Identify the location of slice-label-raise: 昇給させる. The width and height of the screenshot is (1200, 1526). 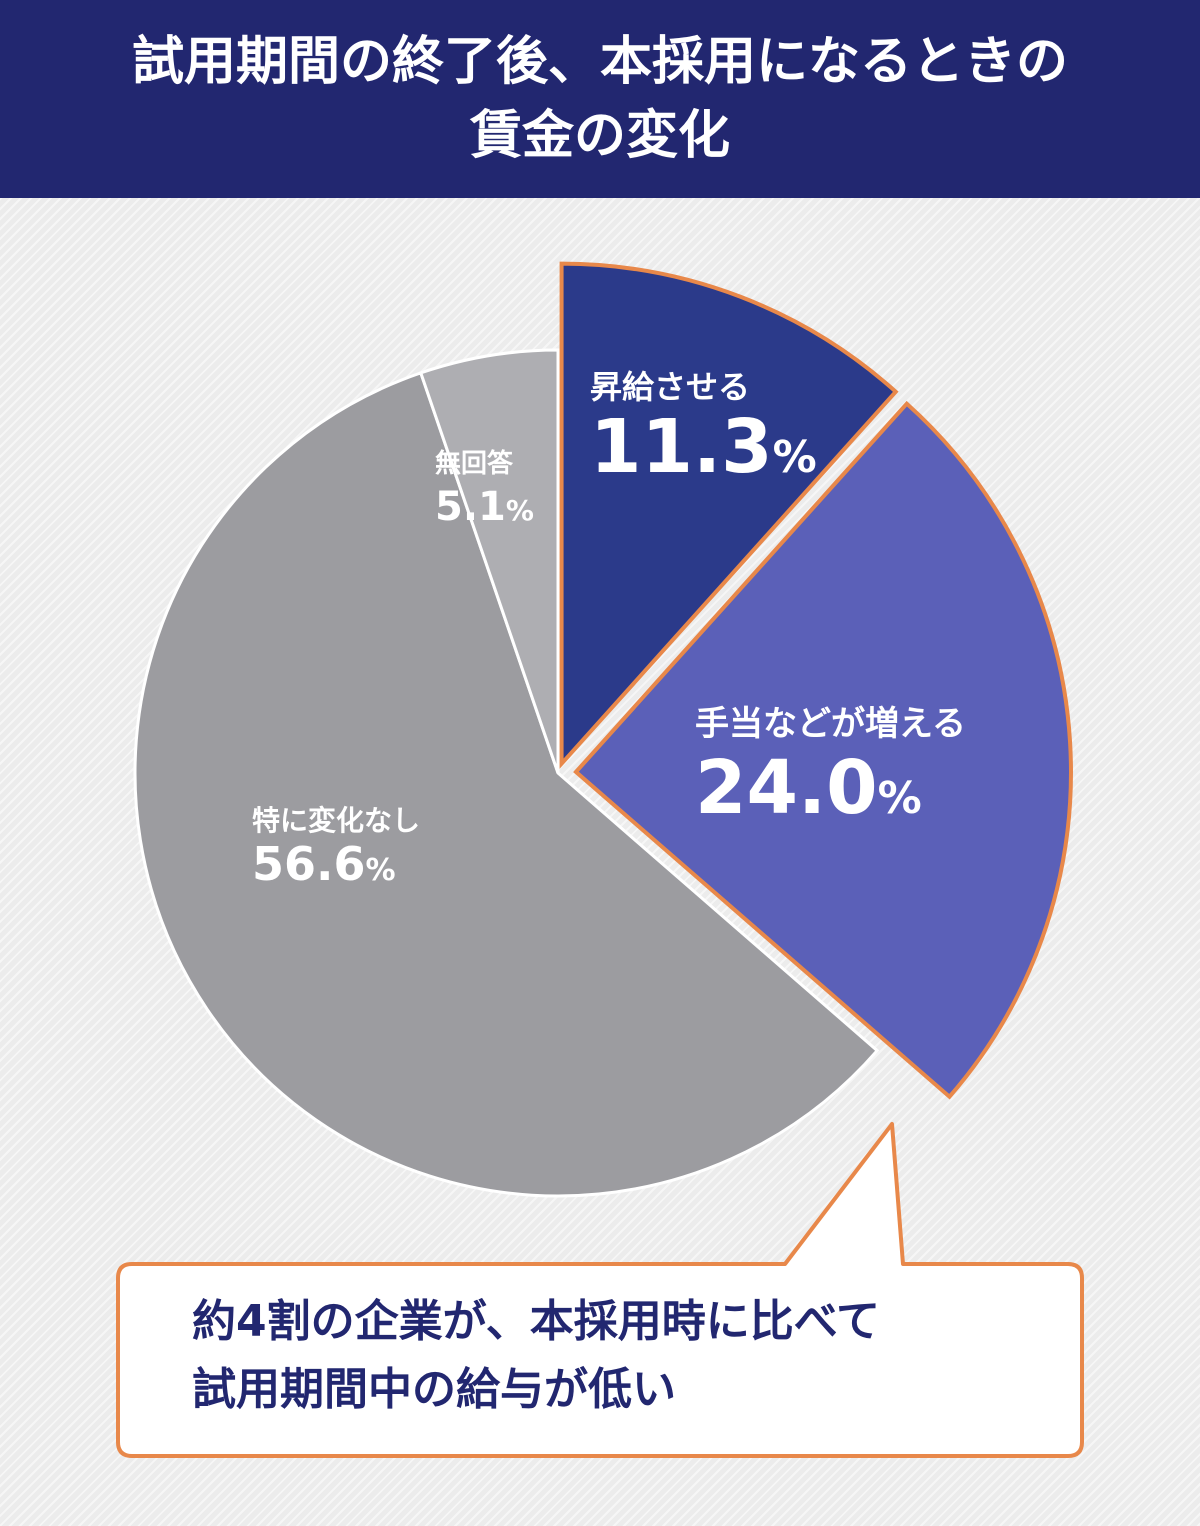
(670, 387).